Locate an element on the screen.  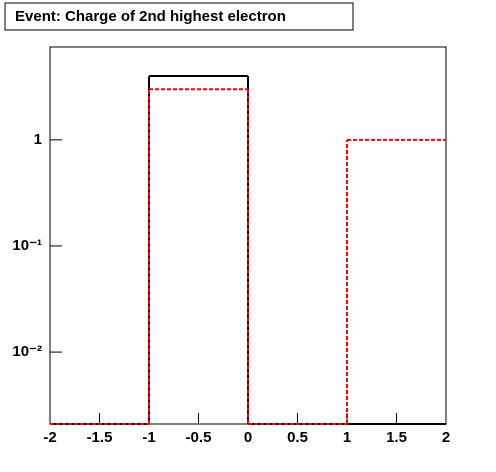
x-tick-label: 2 is located at coordinates (446, 437).